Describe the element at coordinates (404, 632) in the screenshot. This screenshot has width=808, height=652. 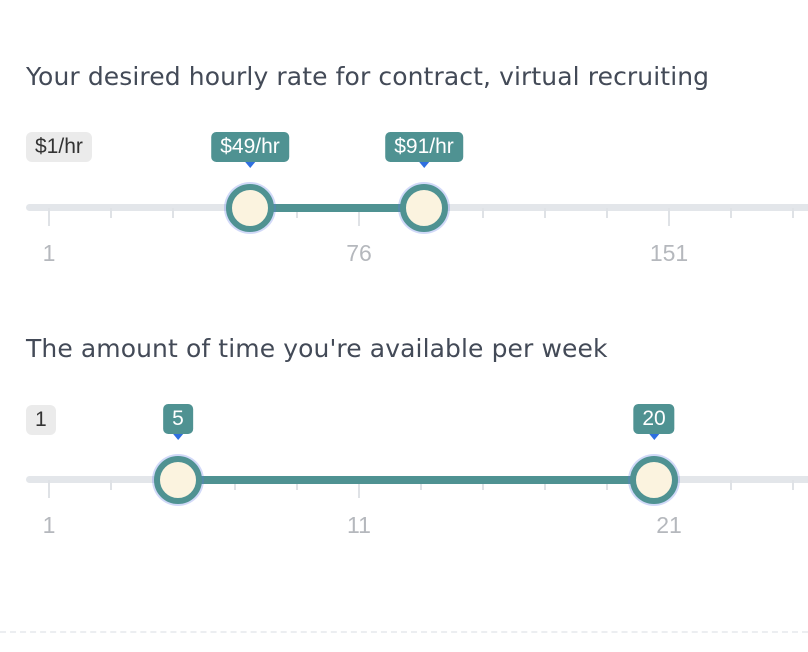
I see `section-divider` at that location.